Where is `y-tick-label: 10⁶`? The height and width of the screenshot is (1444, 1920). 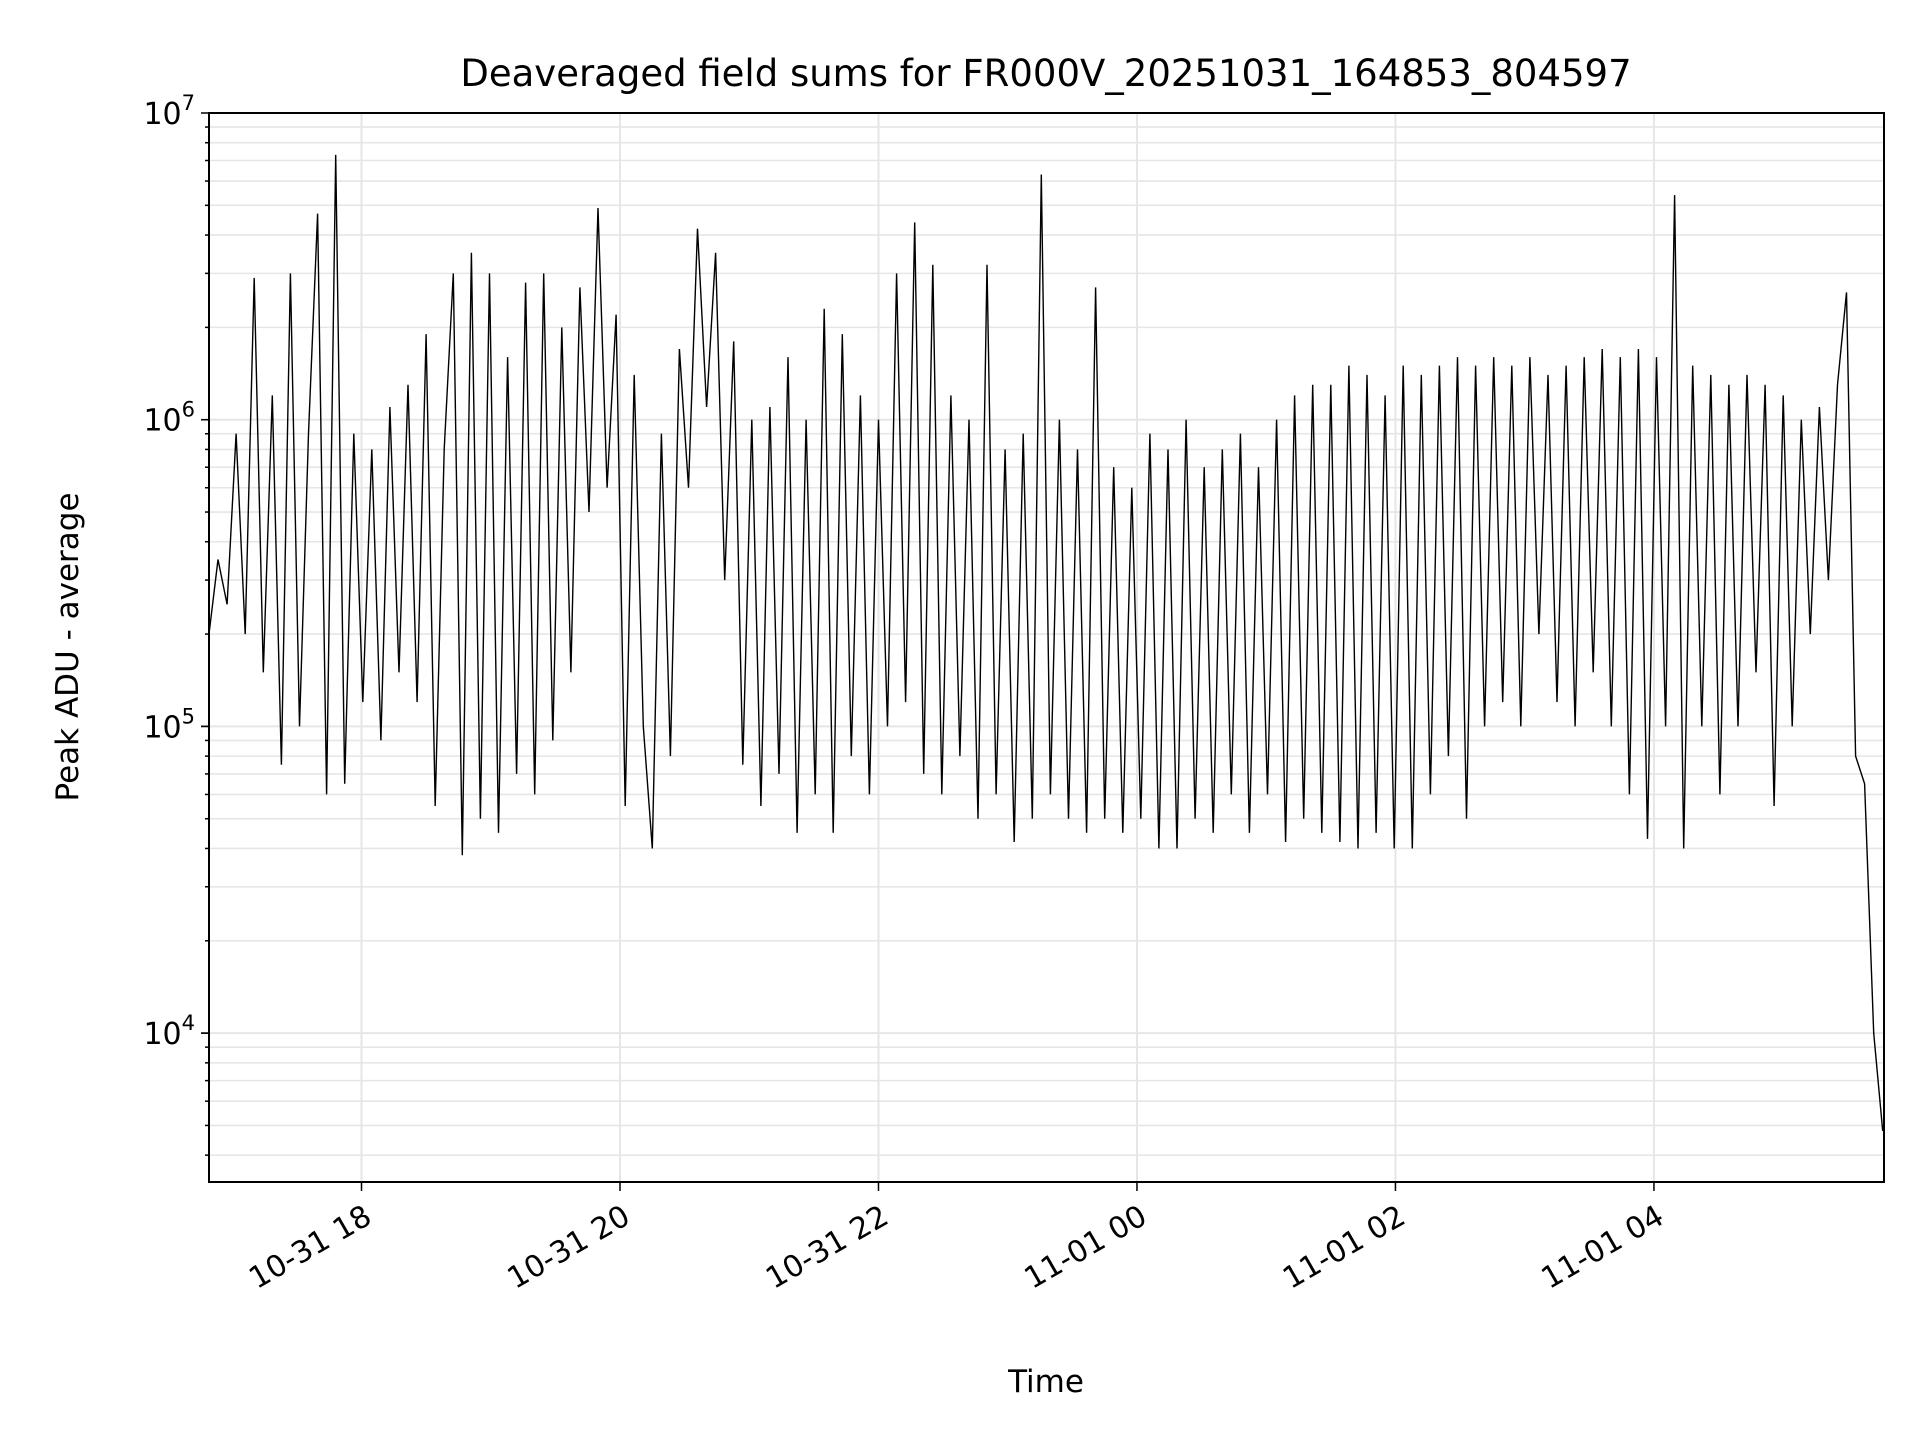
y-tick-label: 10⁶ is located at coordinates (169, 418).